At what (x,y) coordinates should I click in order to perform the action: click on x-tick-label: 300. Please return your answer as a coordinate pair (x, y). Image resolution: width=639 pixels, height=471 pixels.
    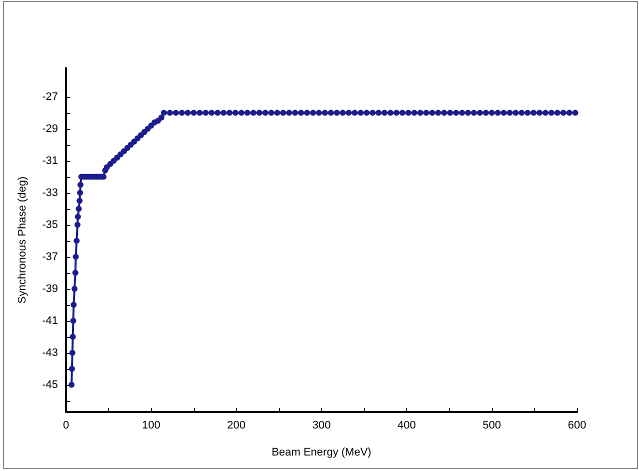
    Looking at the image, I should click on (321, 426).